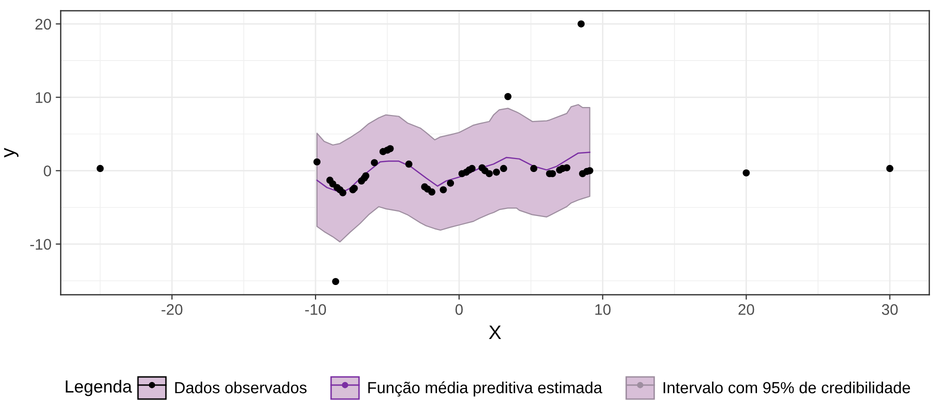 Image resolution: width=934 pixels, height=401 pixels. Describe the element at coordinates (172, 309) in the screenshot. I see `x-tick-label: -20` at that location.